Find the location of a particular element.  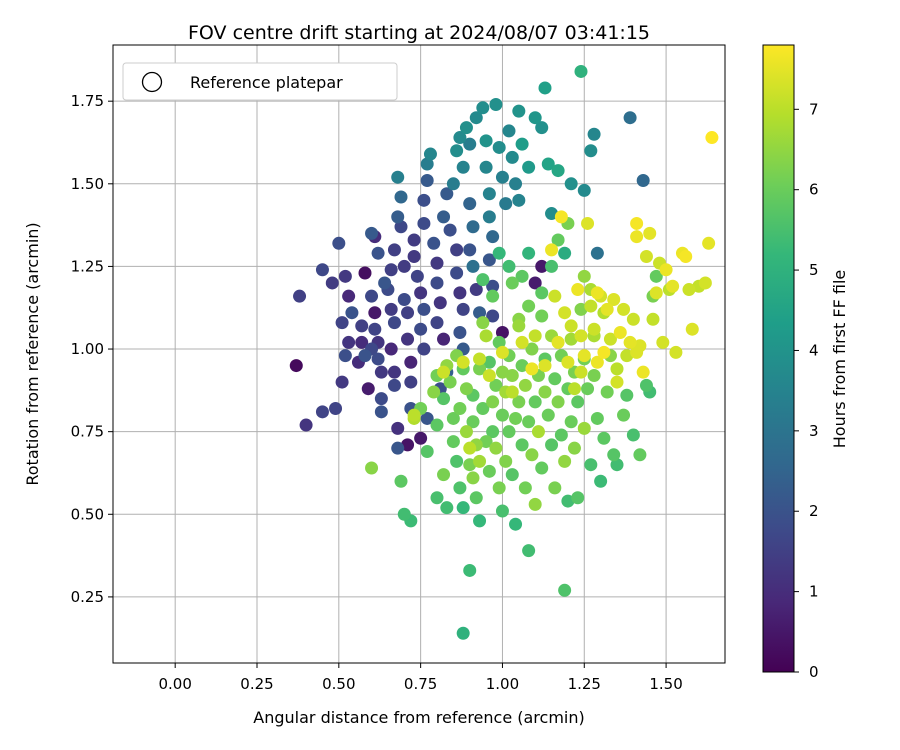

colorbar-tick-label: 7 is located at coordinates (814, 109).